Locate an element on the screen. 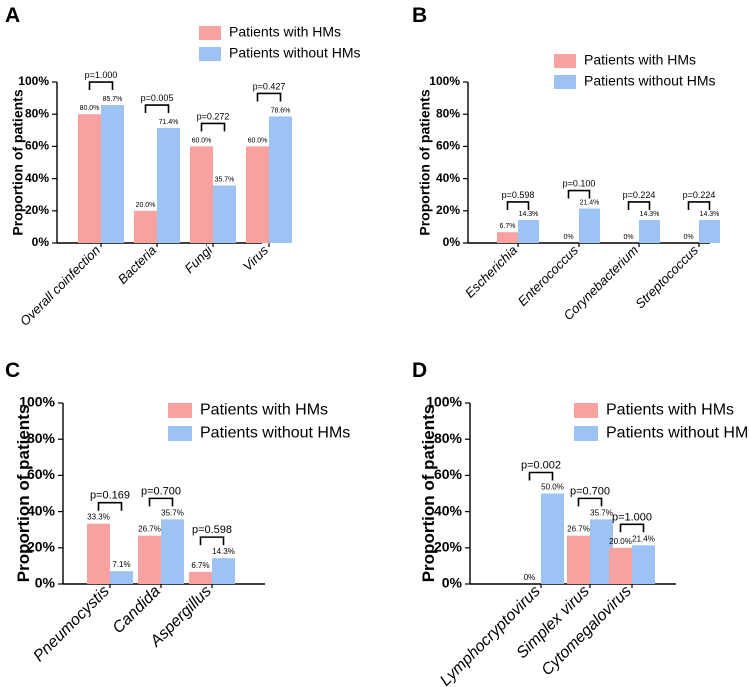 This screenshot has height=687, width=749. bar-value-label: 80.0% is located at coordinates (90, 108).